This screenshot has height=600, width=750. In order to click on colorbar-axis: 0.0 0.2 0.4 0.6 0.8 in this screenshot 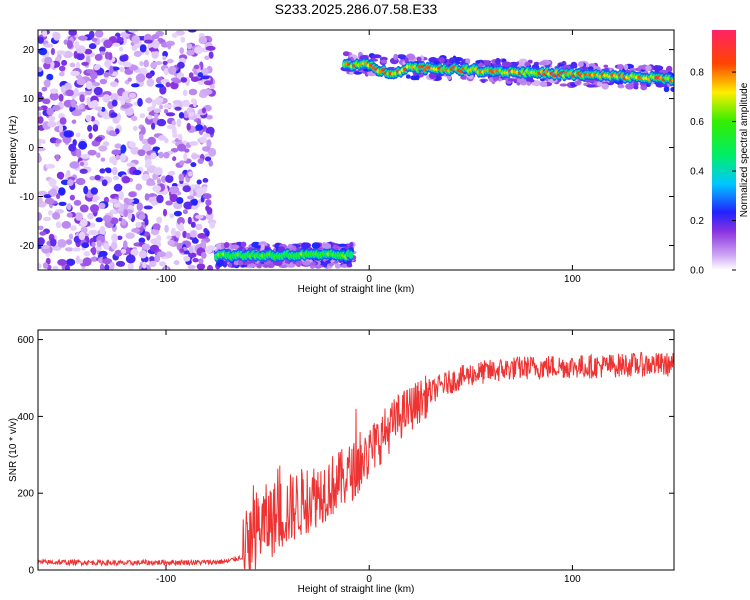, I will do `click(713, 172)`.